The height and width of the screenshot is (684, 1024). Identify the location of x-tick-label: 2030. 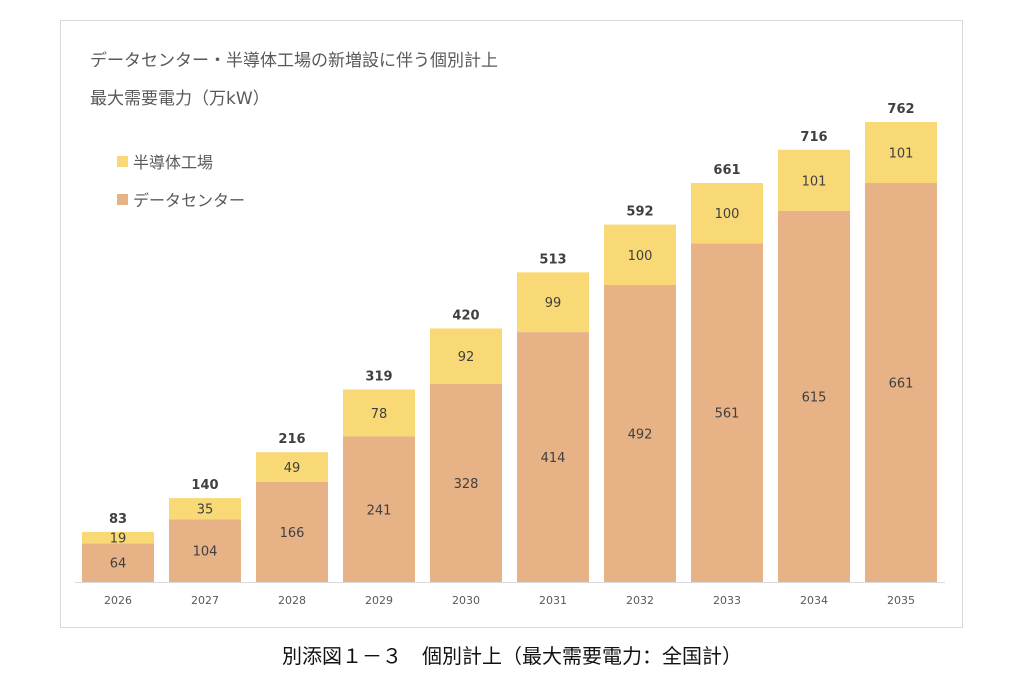
(466, 600).